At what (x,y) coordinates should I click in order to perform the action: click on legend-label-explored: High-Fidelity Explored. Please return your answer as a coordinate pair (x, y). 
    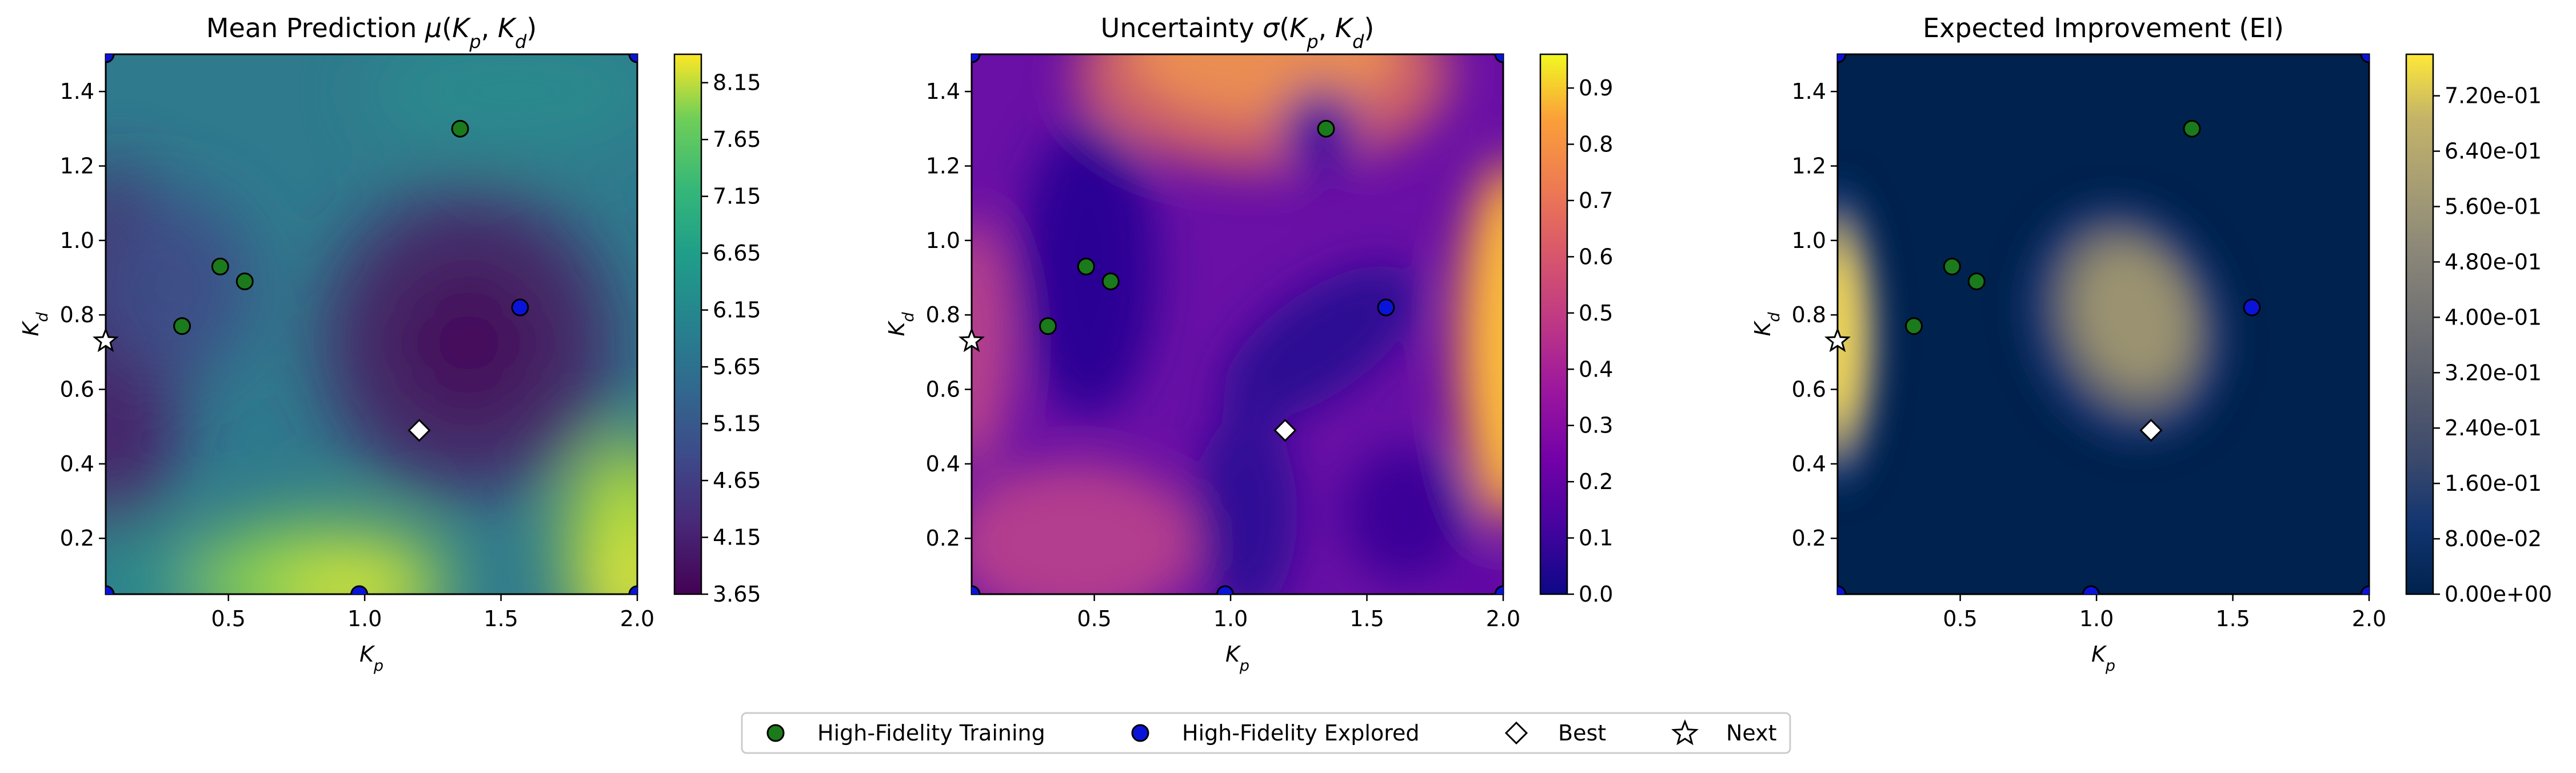
    Looking at the image, I should click on (1301, 733).